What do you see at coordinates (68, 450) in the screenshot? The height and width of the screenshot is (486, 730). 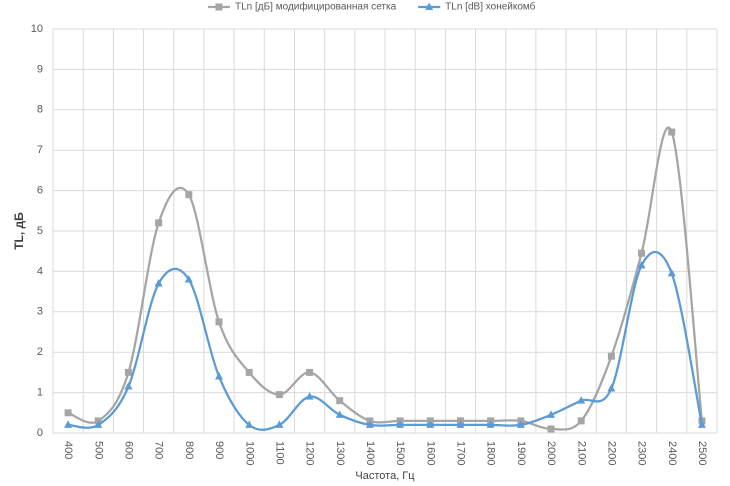 I see `x-tick-label: 400` at bounding box center [68, 450].